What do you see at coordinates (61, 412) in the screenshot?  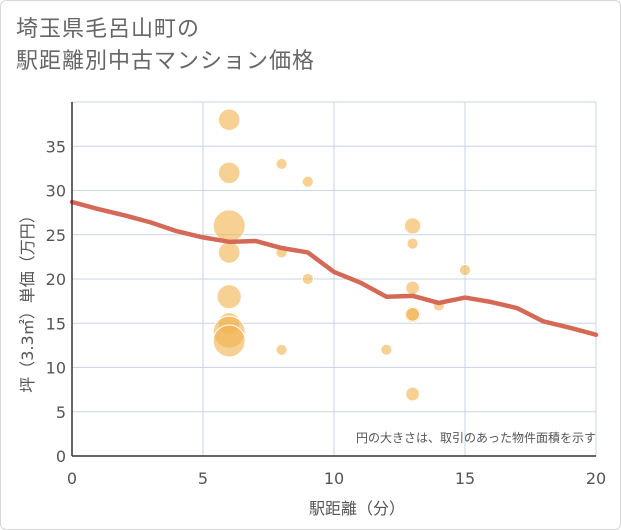 I see `y-tick-label: 5` at bounding box center [61, 412].